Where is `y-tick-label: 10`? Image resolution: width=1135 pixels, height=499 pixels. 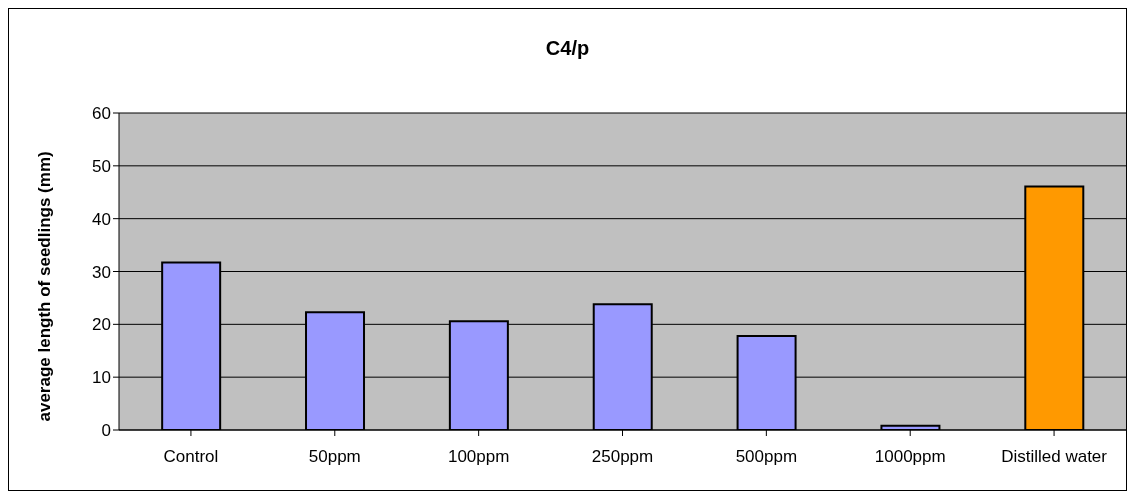
y-tick-label: 10 is located at coordinates (101, 378).